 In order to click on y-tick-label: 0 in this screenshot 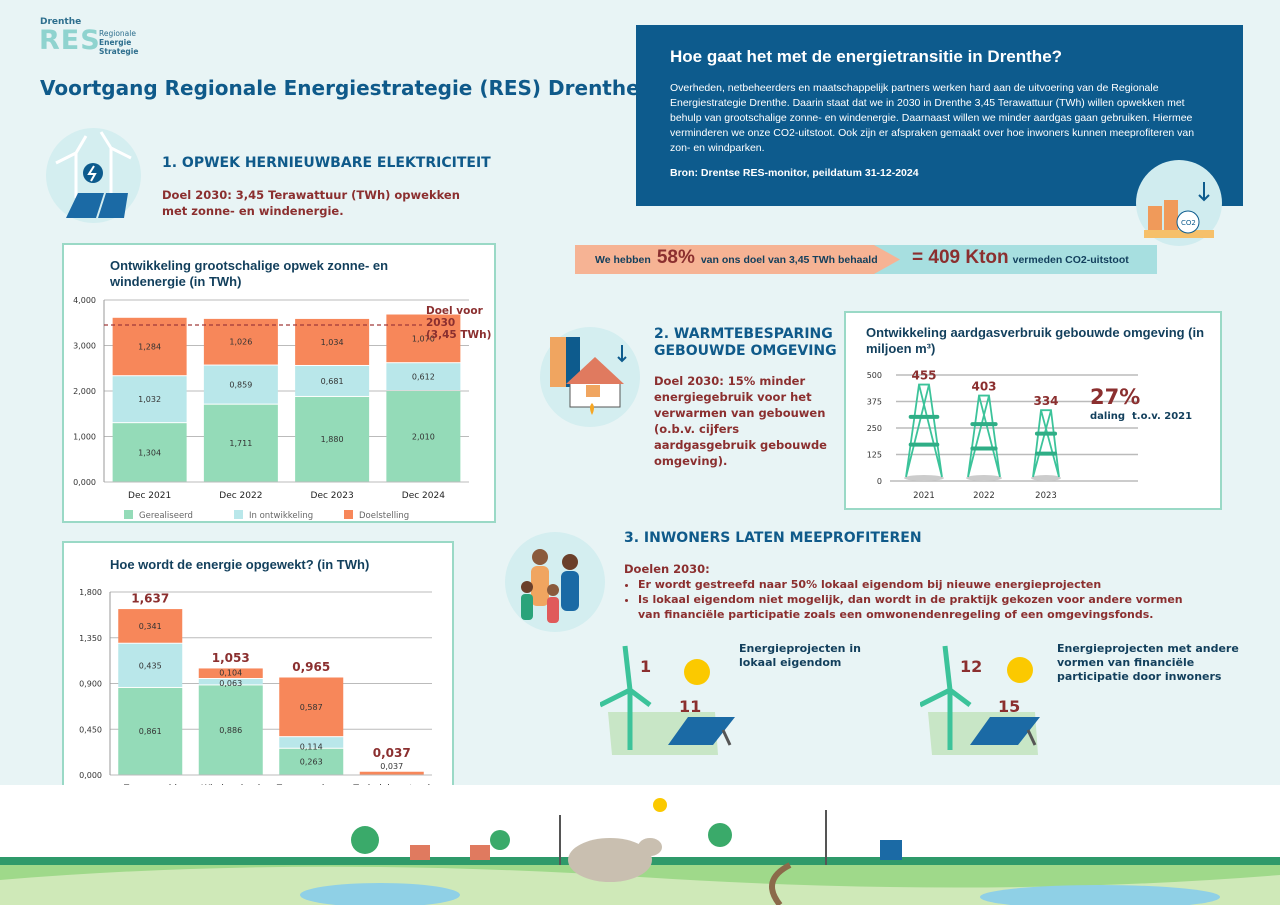, I will do `click(879, 481)`.